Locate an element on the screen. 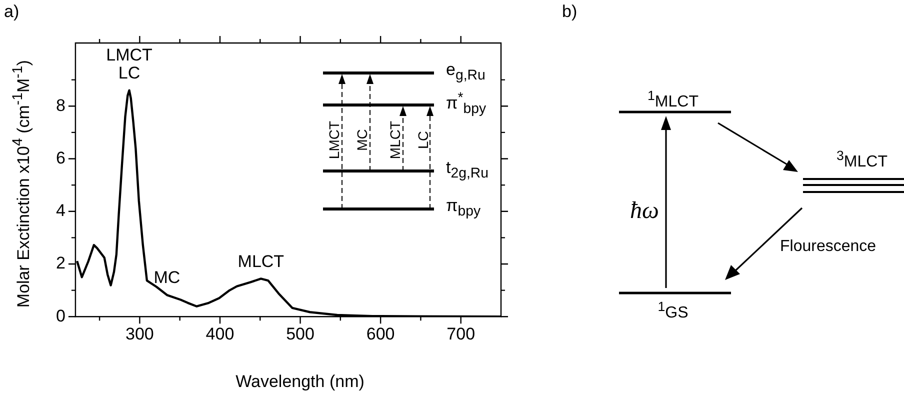 This screenshot has height=403, width=904. x-axis-title: Wavelength (nm) is located at coordinates (300, 382).